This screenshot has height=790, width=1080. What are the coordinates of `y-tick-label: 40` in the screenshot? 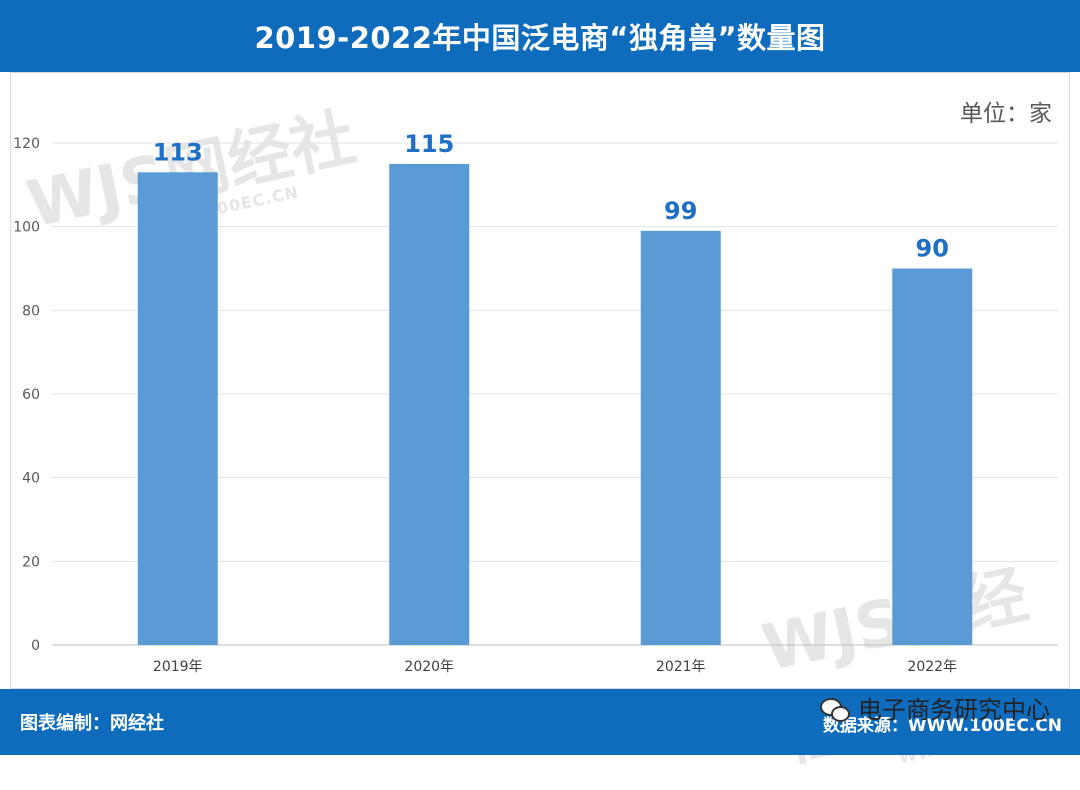 It's located at (31, 479).